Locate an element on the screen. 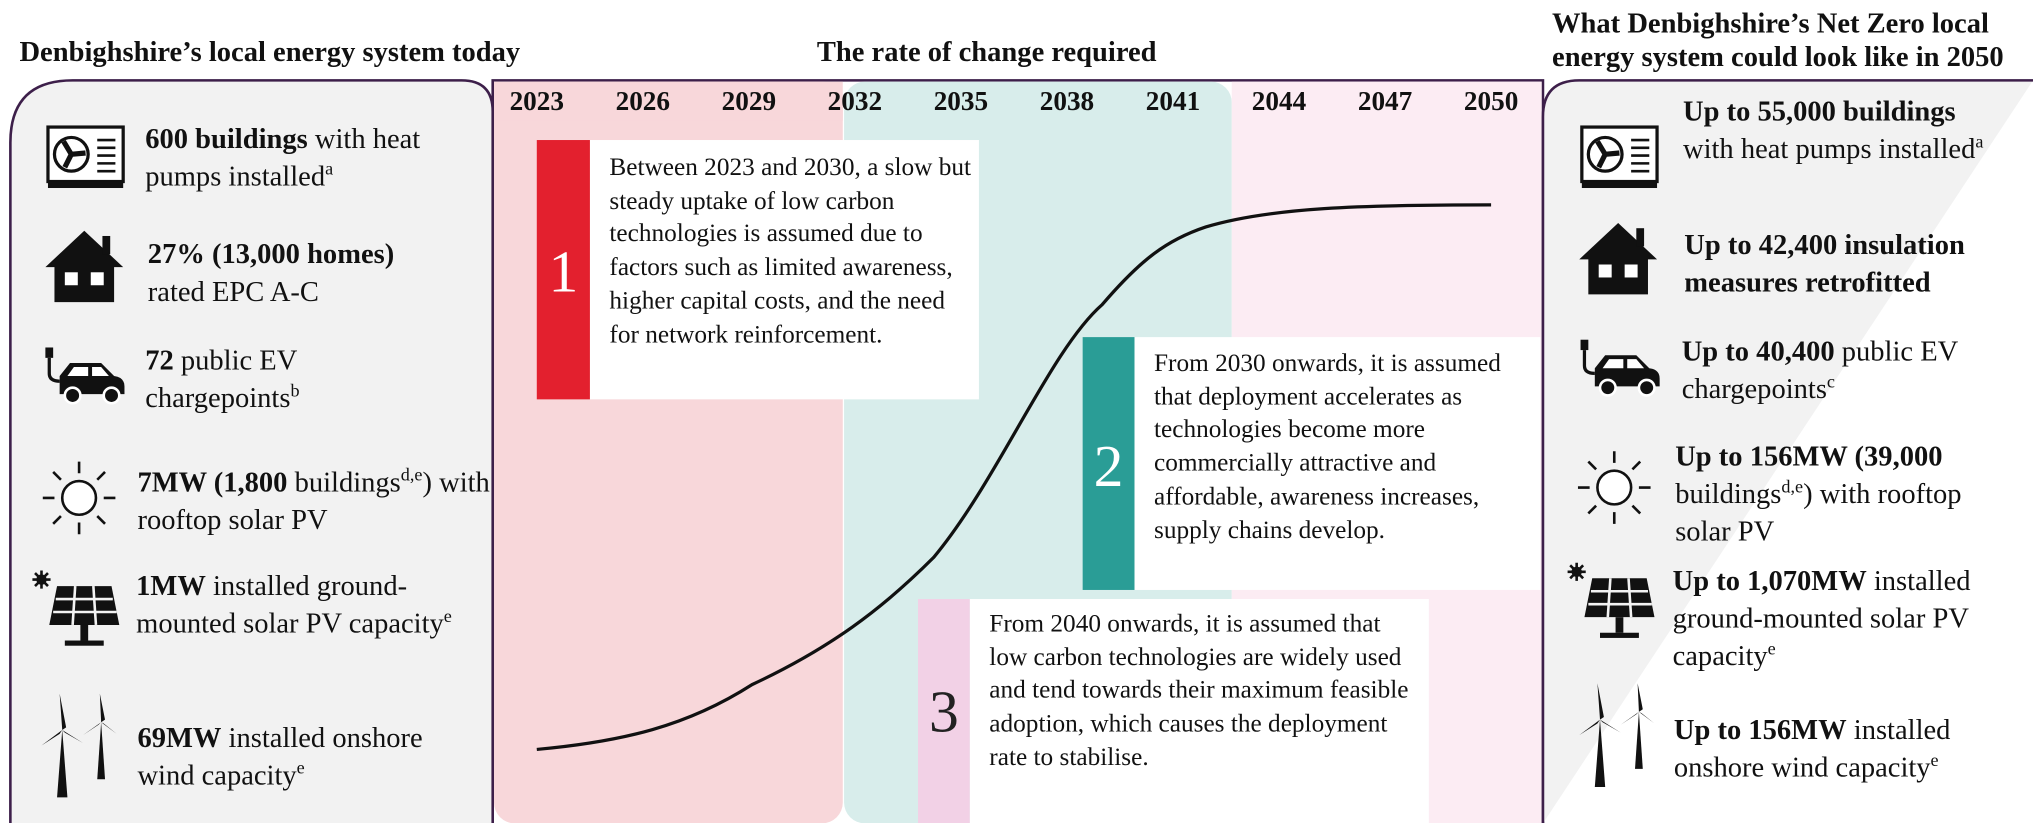 Image resolution: width=2033 pixels, height=823 pixels. item-text: 72 public EV chargepointsb is located at coordinates (248, 378).